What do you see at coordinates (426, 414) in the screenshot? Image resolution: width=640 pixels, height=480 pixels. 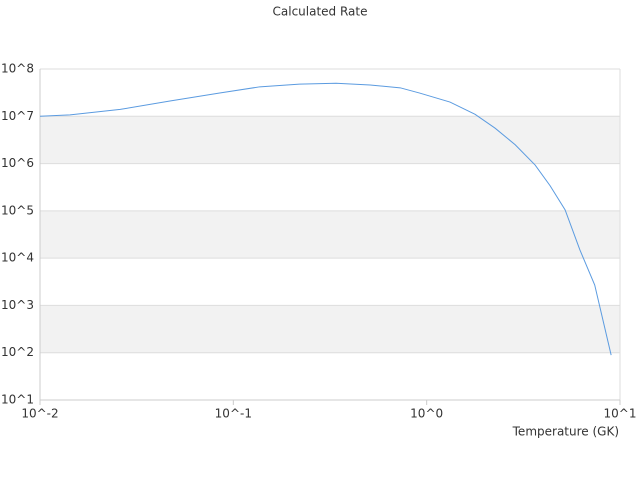 I see `x-tick-label: 10^0` at bounding box center [426, 414].